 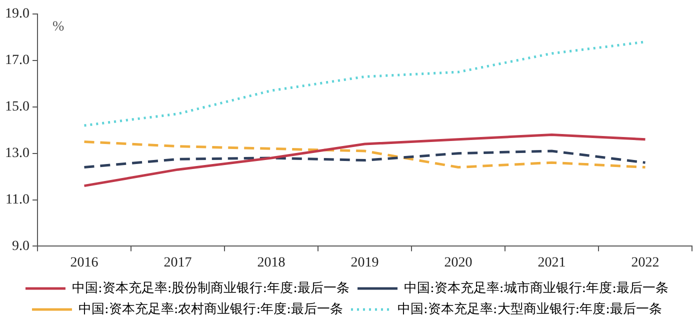 I want to click on y-tick-label: 13.0, so click(x=17, y=153).